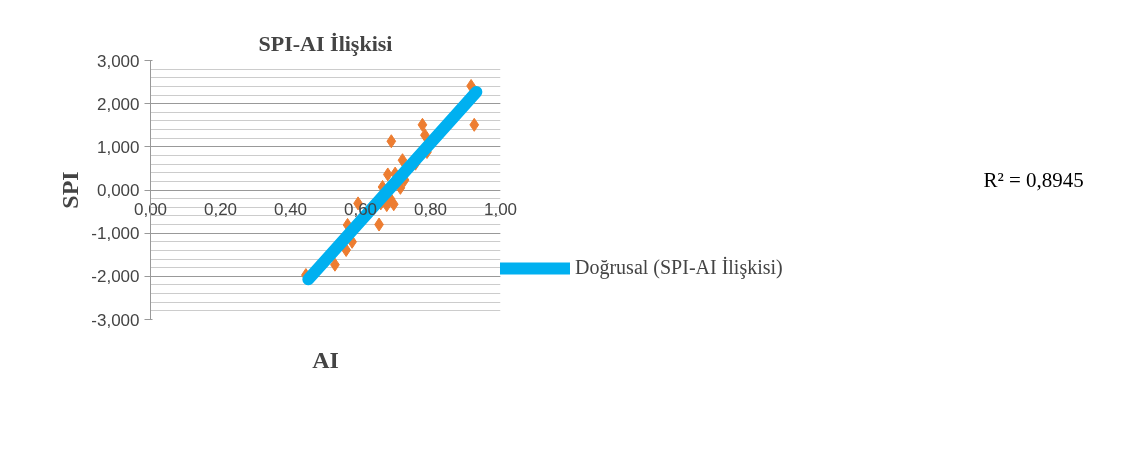 The image size is (1146, 456). Describe the element at coordinates (325, 359) in the screenshot. I see `x-axis-title: AI` at that location.